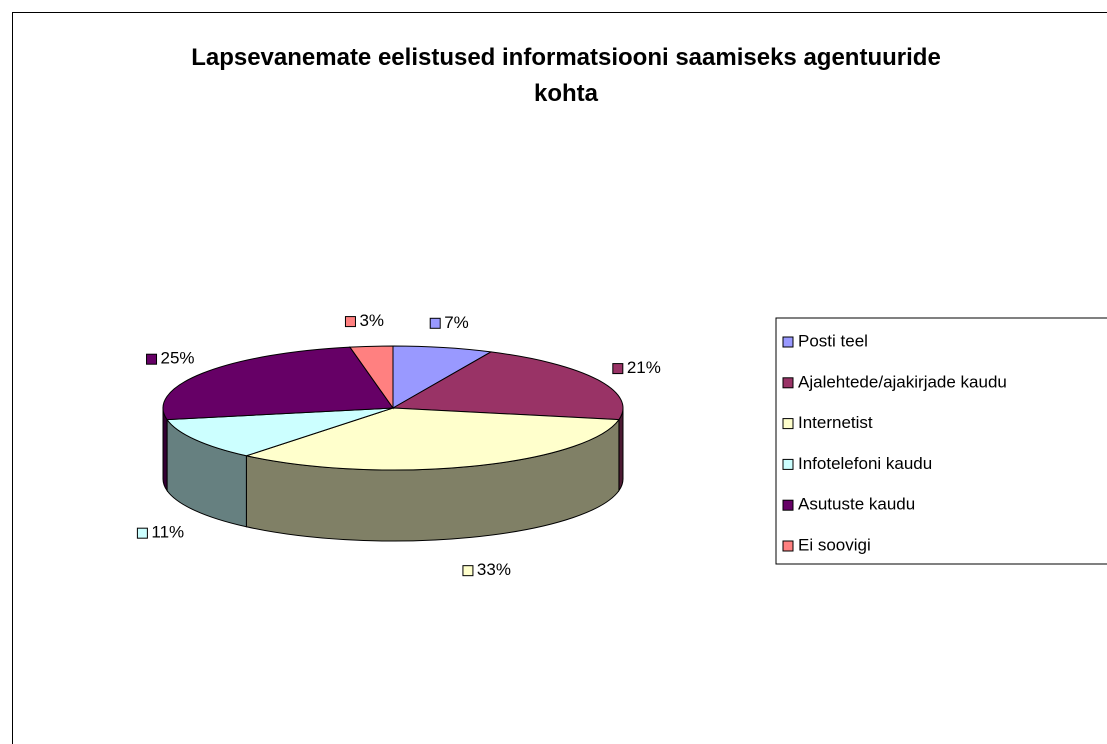 This screenshot has height=744, width=1107. What do you see at coordinates (833, 340) in the screenshot?
I see `legend-label: Posti teel` at bounding box center [833, 340].